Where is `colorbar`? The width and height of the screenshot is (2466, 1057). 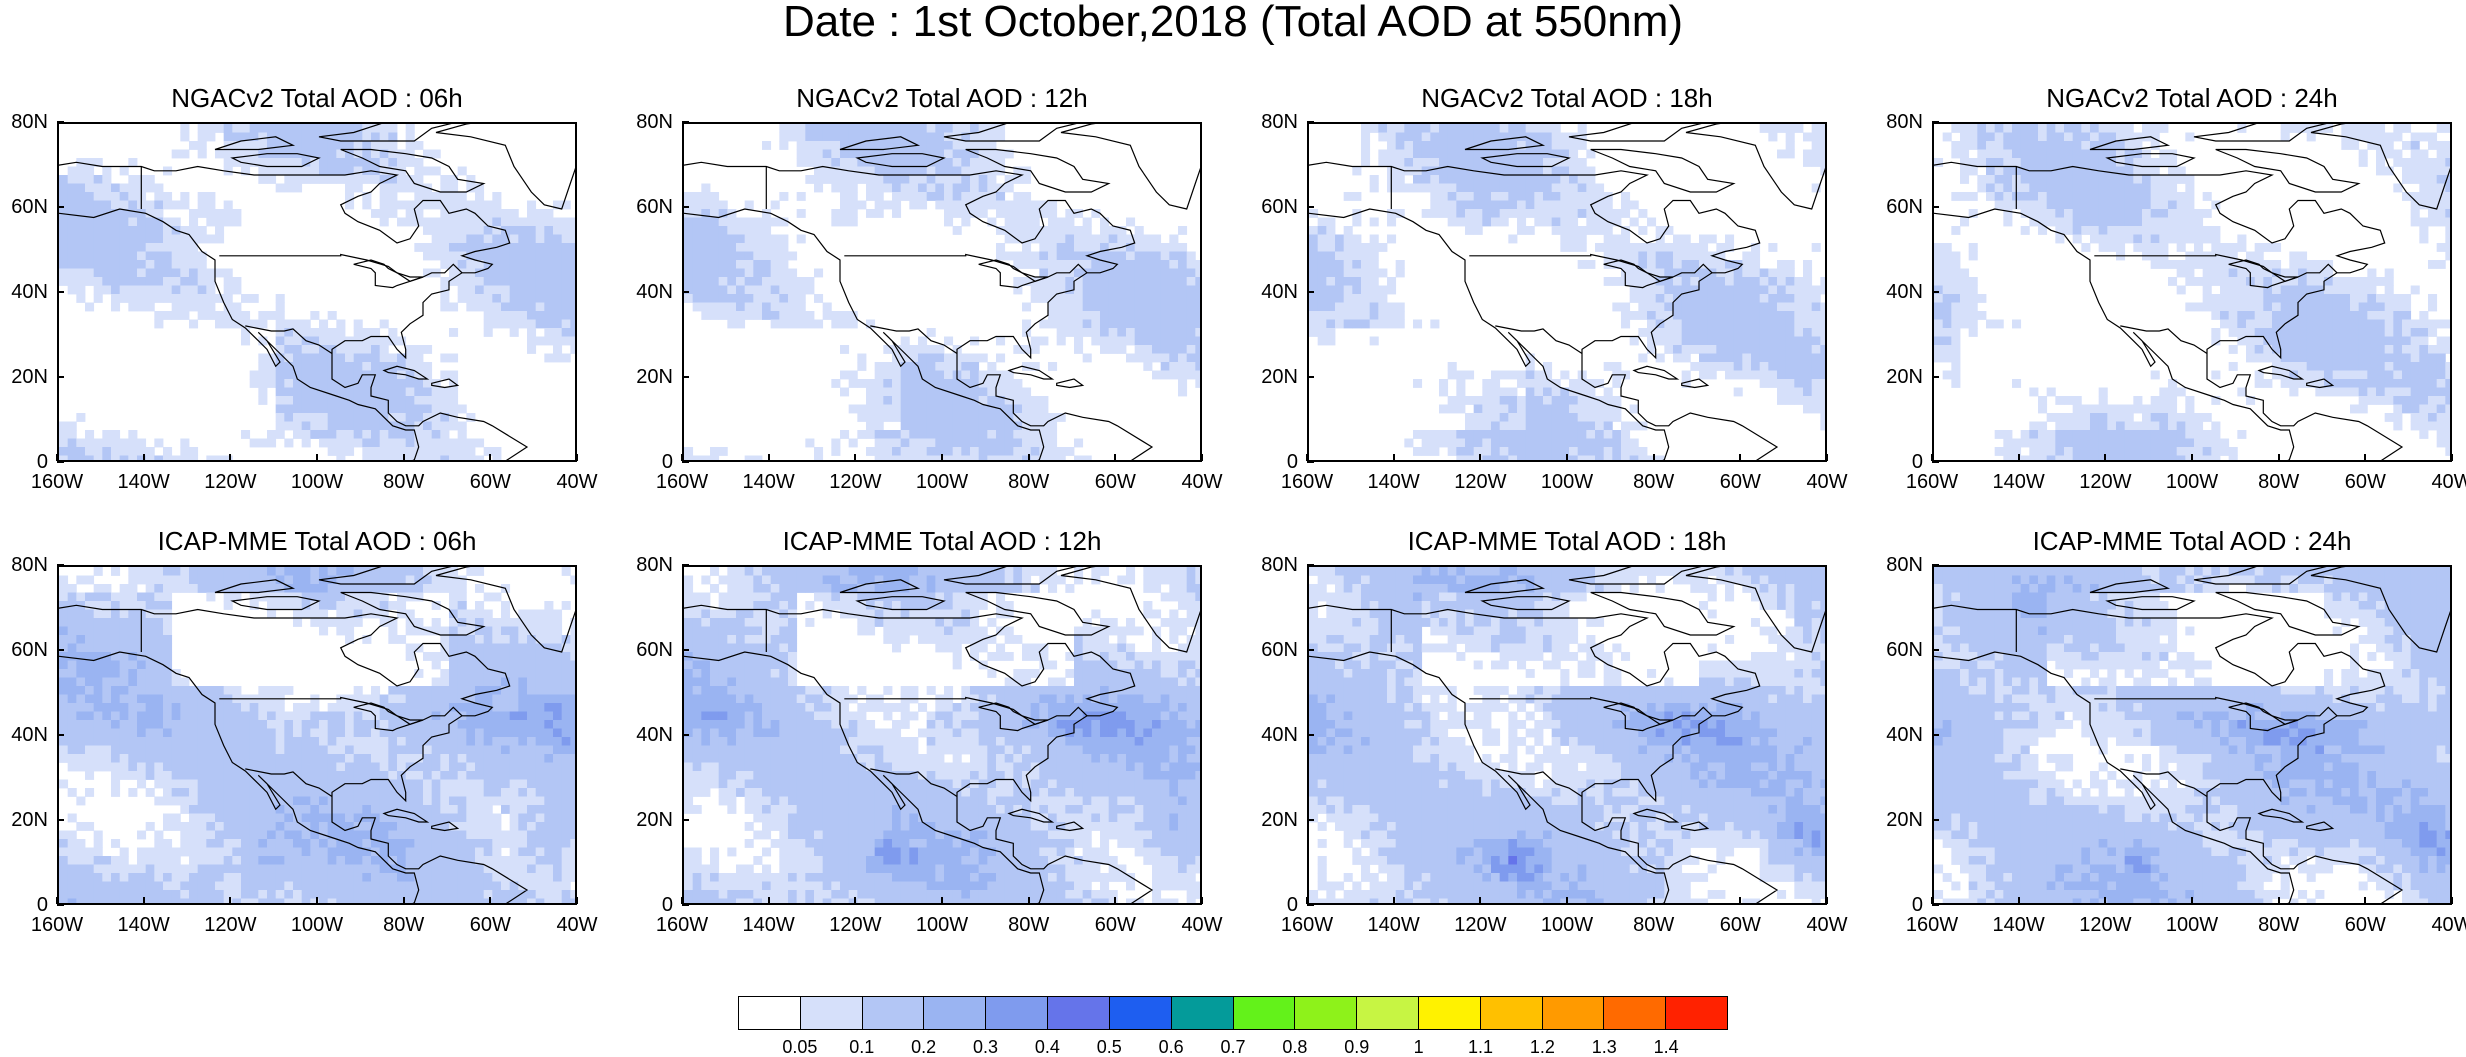 colorbar is located at coordinates (1233, 1013).